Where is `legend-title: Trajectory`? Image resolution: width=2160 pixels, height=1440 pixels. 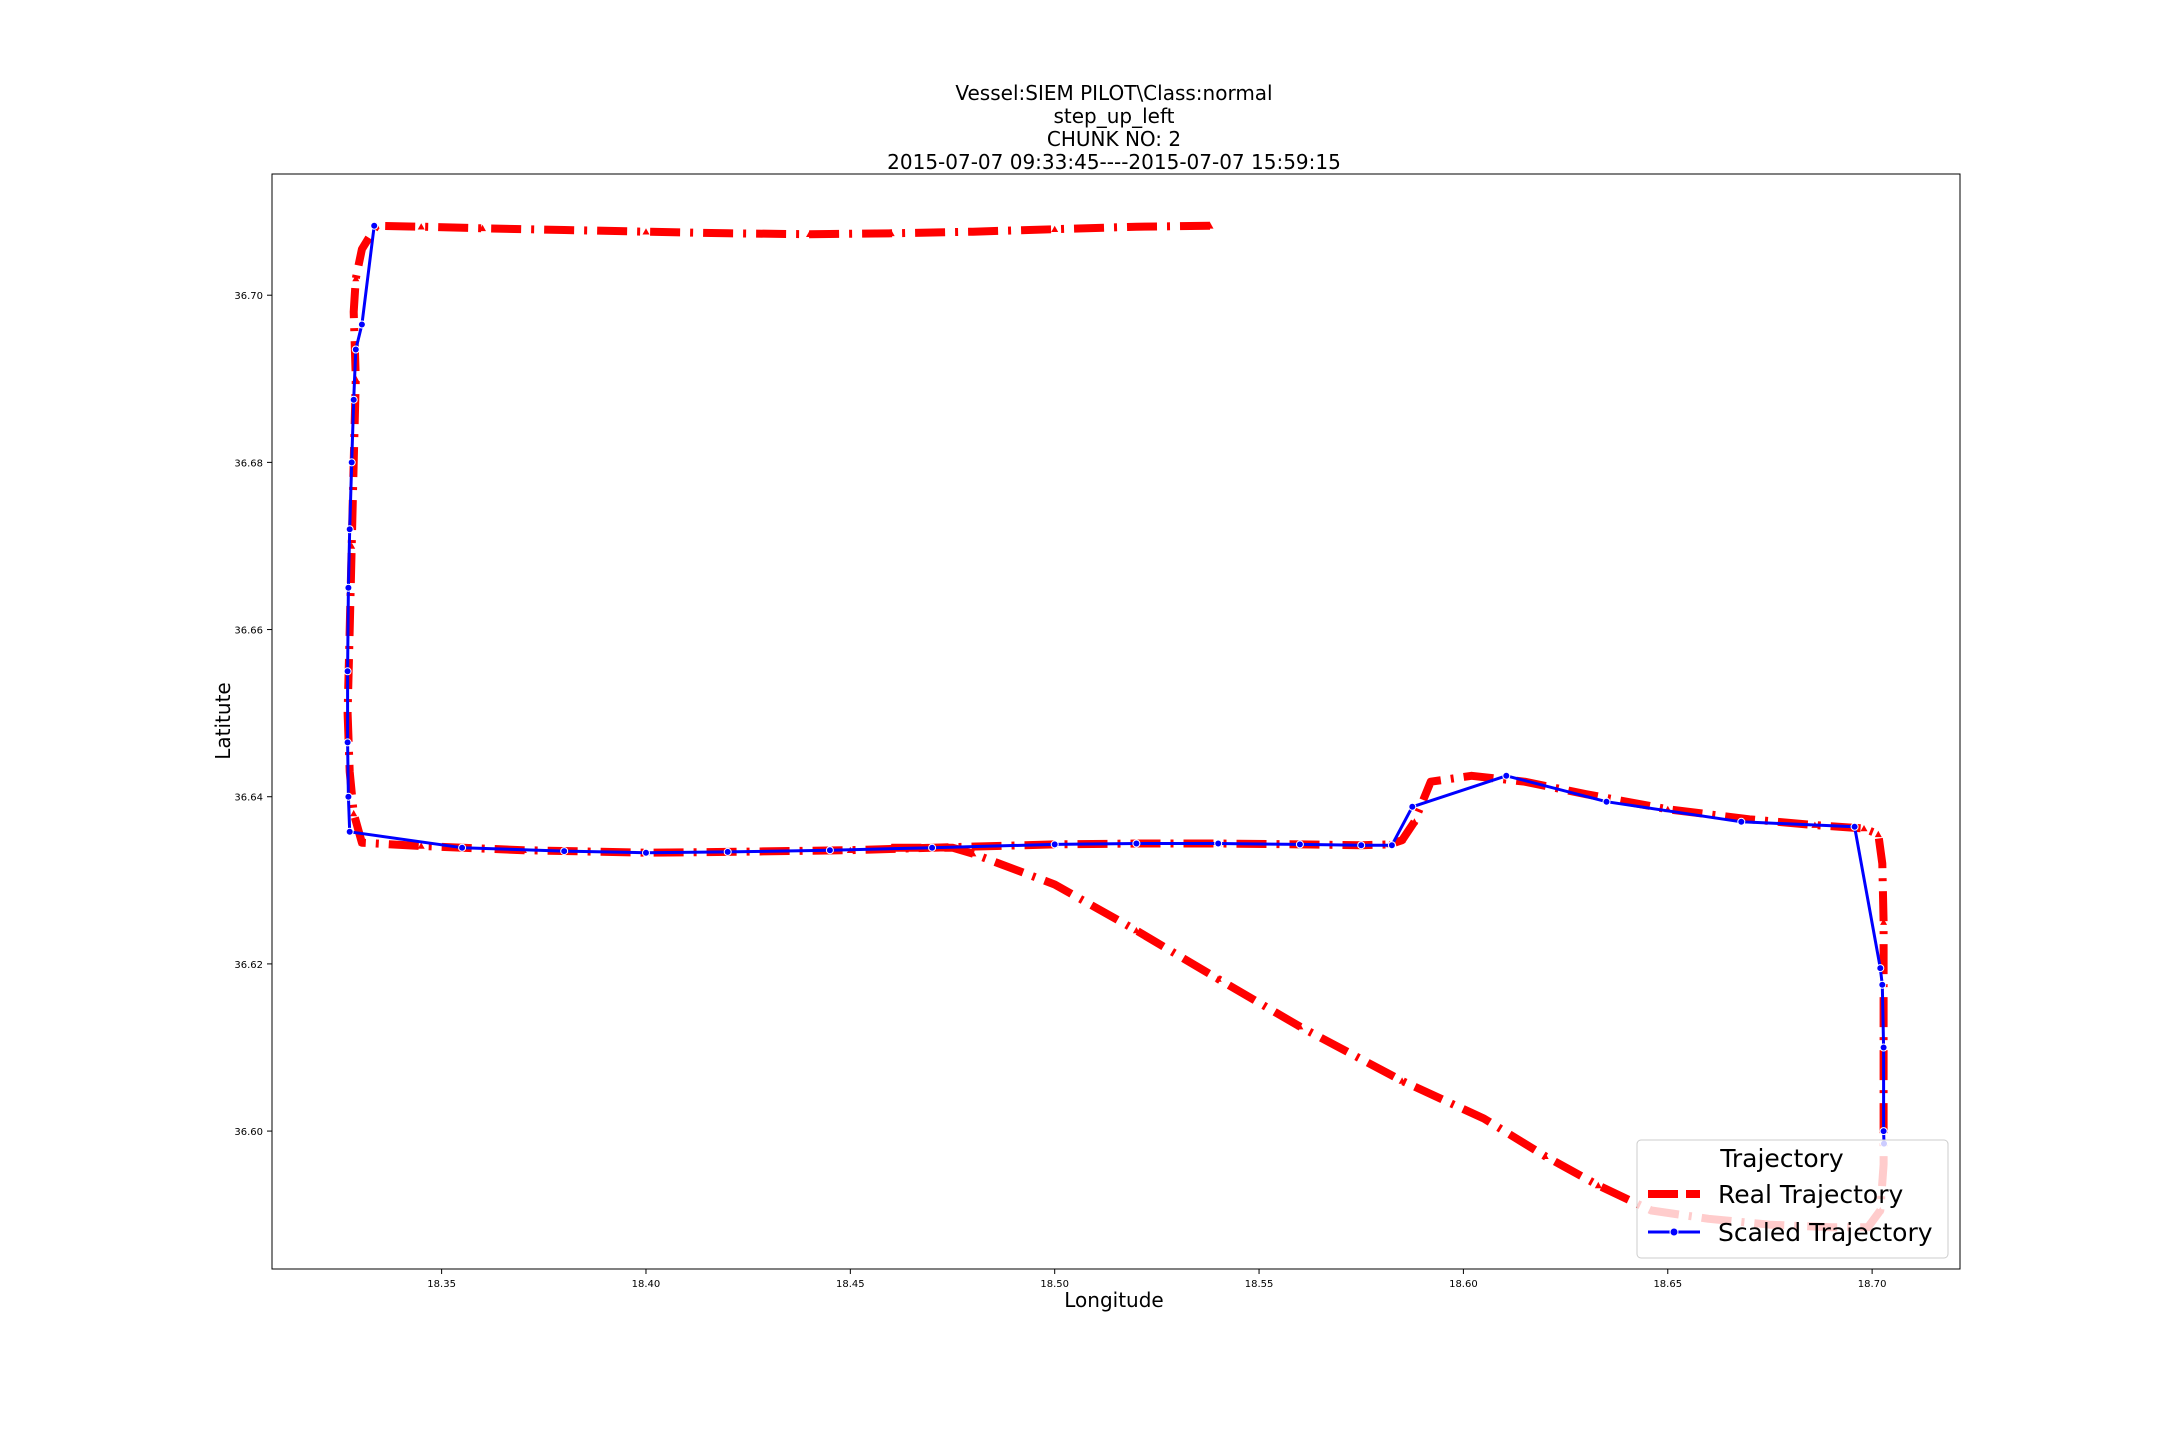 legend-title: Trajectory is located at coordinates (1781, 1158).